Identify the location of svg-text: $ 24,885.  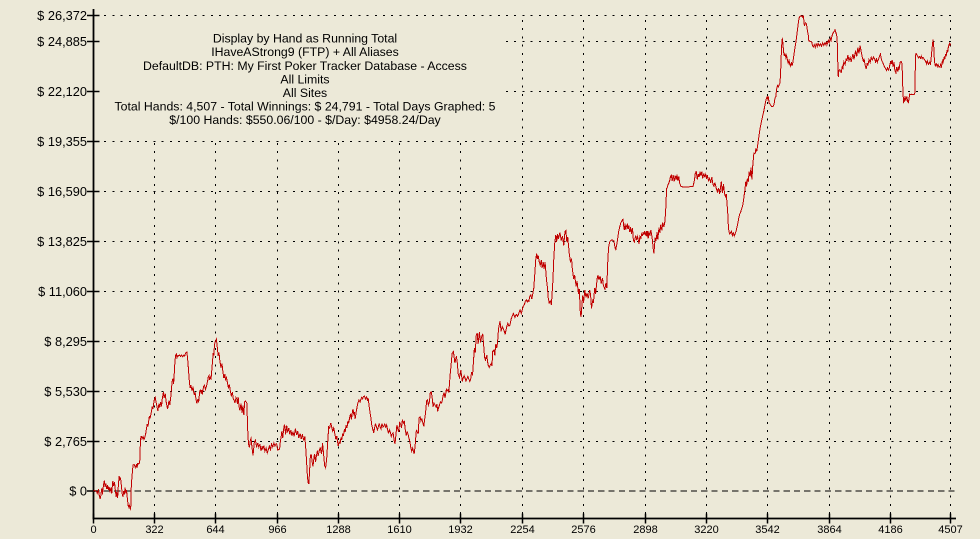
(62, 41).